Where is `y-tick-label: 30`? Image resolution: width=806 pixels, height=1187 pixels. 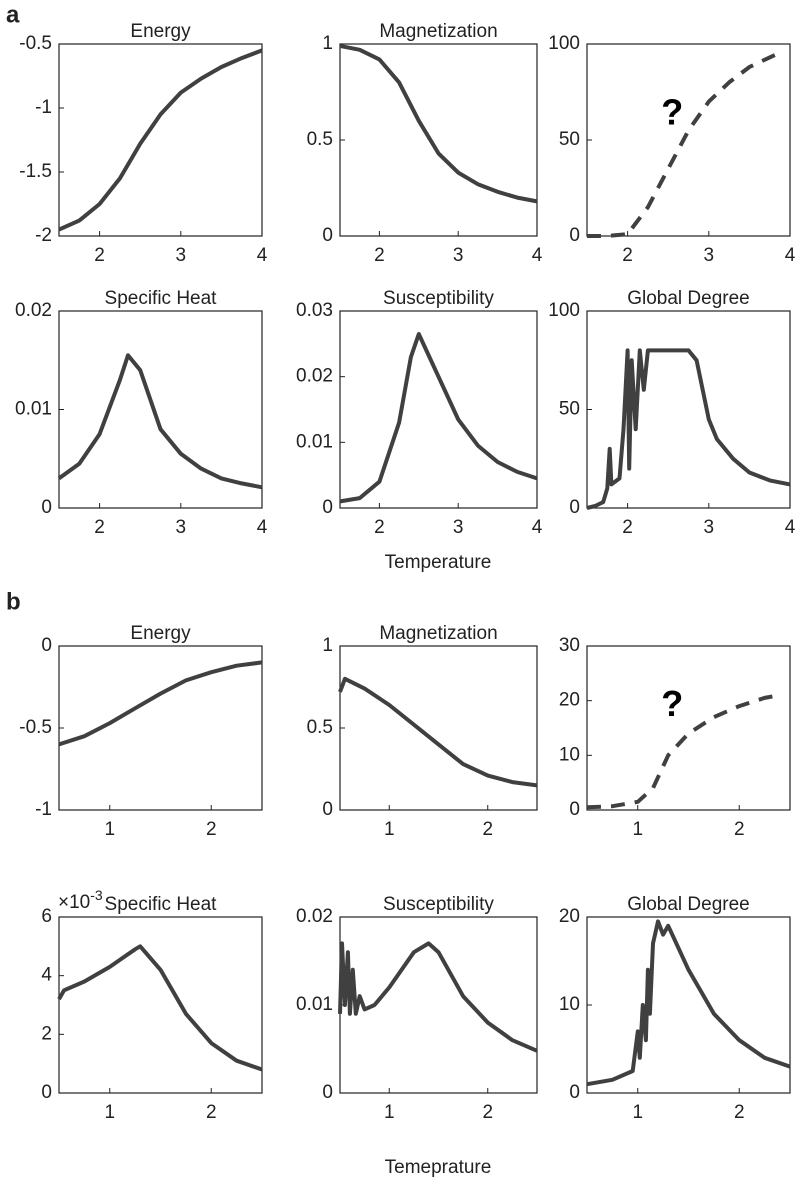 y-tick-label: 30 is located at coordinates (569, 645).